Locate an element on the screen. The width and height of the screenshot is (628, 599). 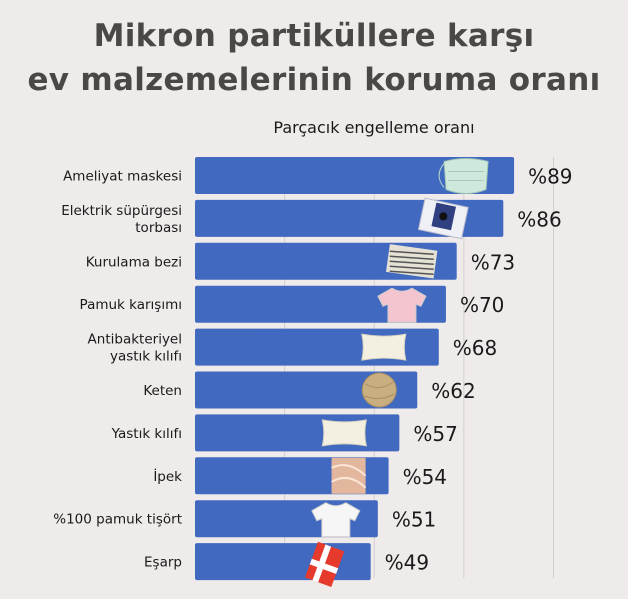
value-label: %73 is located at coordinates (493, 262).